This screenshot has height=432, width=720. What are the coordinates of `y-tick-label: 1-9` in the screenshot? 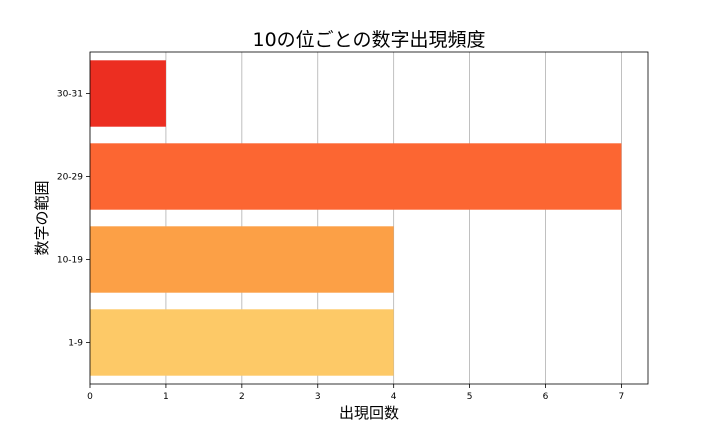 It's located at (75, 344).